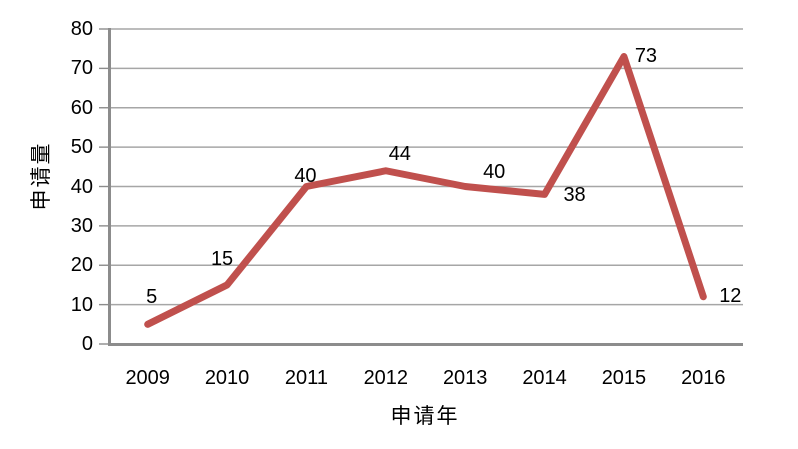 The width and height of the screenshot is (798, 449). Describe the element at coordinates (81, 304) in the screenshot. I see `y-tick-label: 10` at that location.